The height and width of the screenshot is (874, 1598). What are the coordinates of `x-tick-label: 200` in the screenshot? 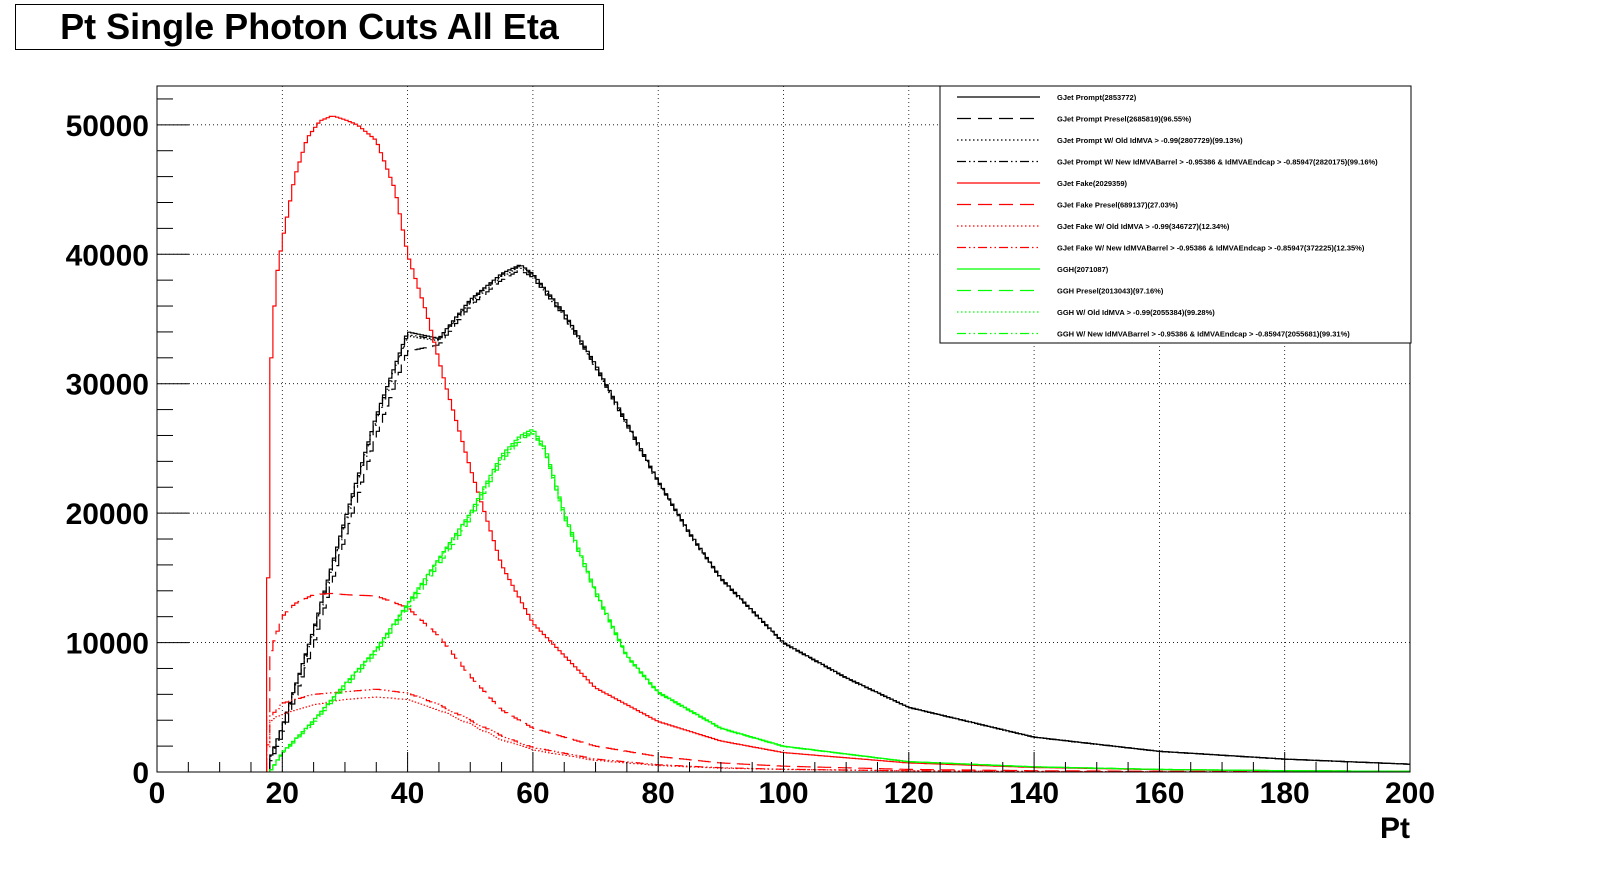 It's located at (1410, 793).